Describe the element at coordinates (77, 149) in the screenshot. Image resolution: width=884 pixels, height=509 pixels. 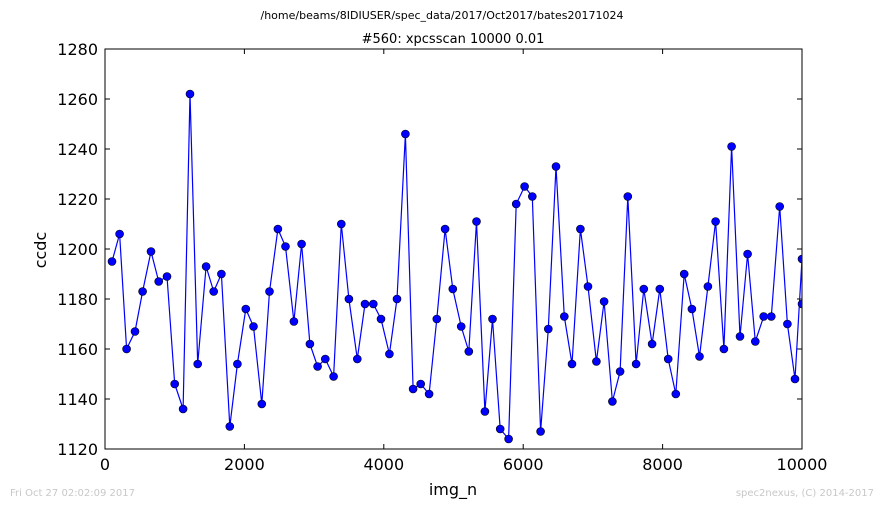
I see `y-tick-label: 1240` at that location.